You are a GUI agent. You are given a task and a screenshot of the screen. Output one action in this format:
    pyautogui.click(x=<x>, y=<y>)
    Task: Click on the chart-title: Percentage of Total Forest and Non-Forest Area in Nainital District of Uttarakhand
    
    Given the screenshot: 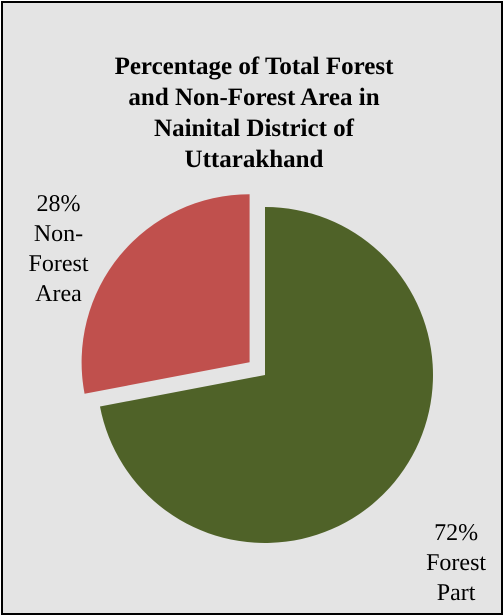 What is the action you would take?
    pyautogui.click(x=254, y=113)
    